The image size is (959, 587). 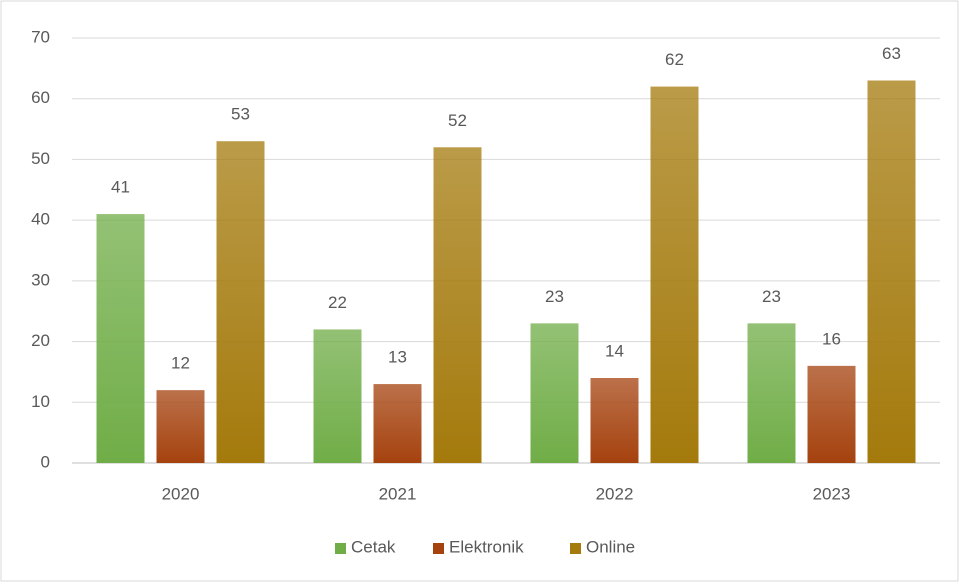 I want to click on x-tick-label: 2023, so click(x=832, y=493).